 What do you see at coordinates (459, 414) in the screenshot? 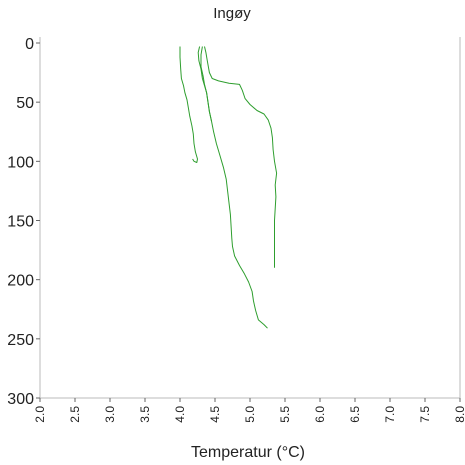
I see `x-tick-label: 8.0` at bounding box center [459, 414].